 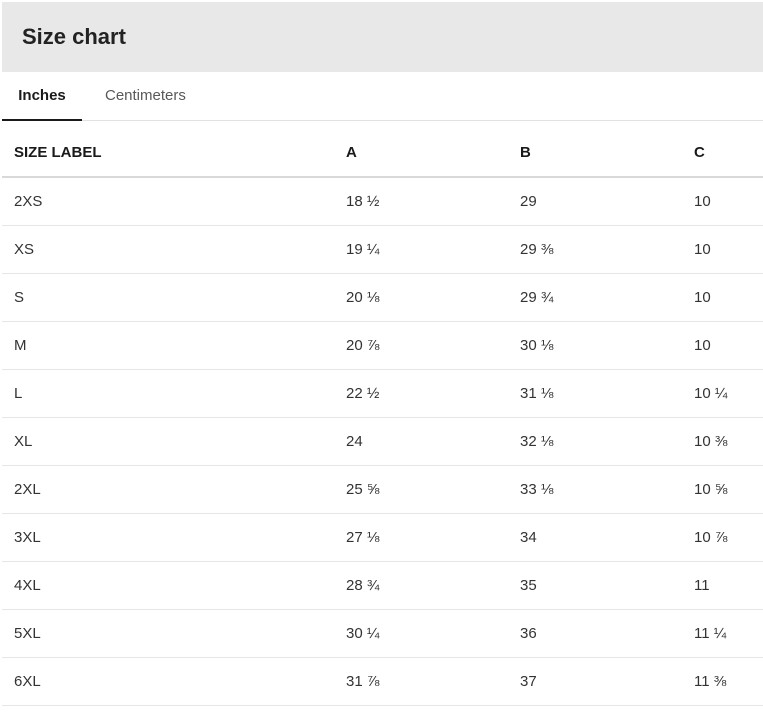 I want to click on cell-size-label: 3XL, so click(x=168, y=537).